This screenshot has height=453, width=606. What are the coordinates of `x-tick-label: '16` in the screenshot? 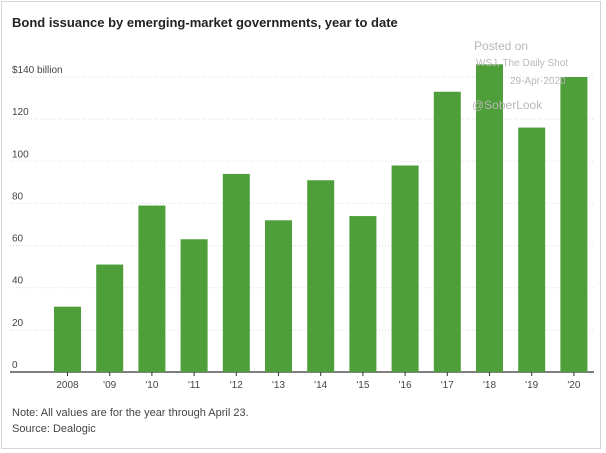 It's located at (405, 385).